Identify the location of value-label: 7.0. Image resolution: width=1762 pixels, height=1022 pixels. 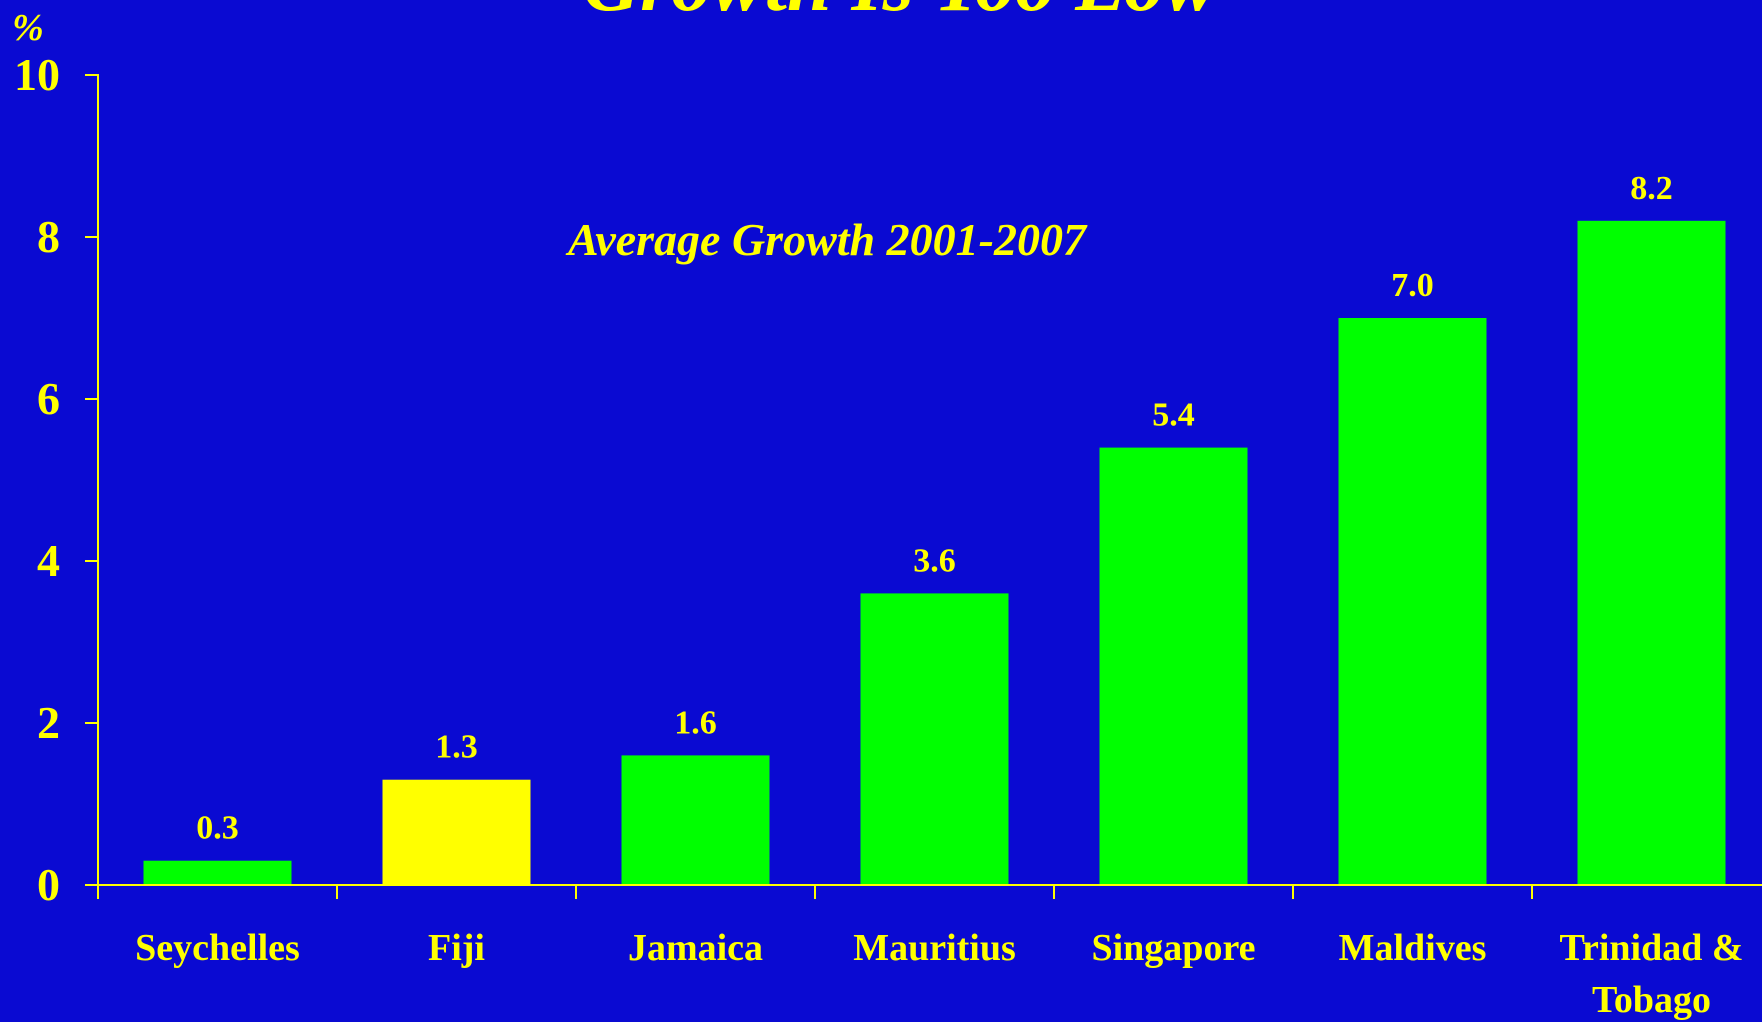
(1412, 285).